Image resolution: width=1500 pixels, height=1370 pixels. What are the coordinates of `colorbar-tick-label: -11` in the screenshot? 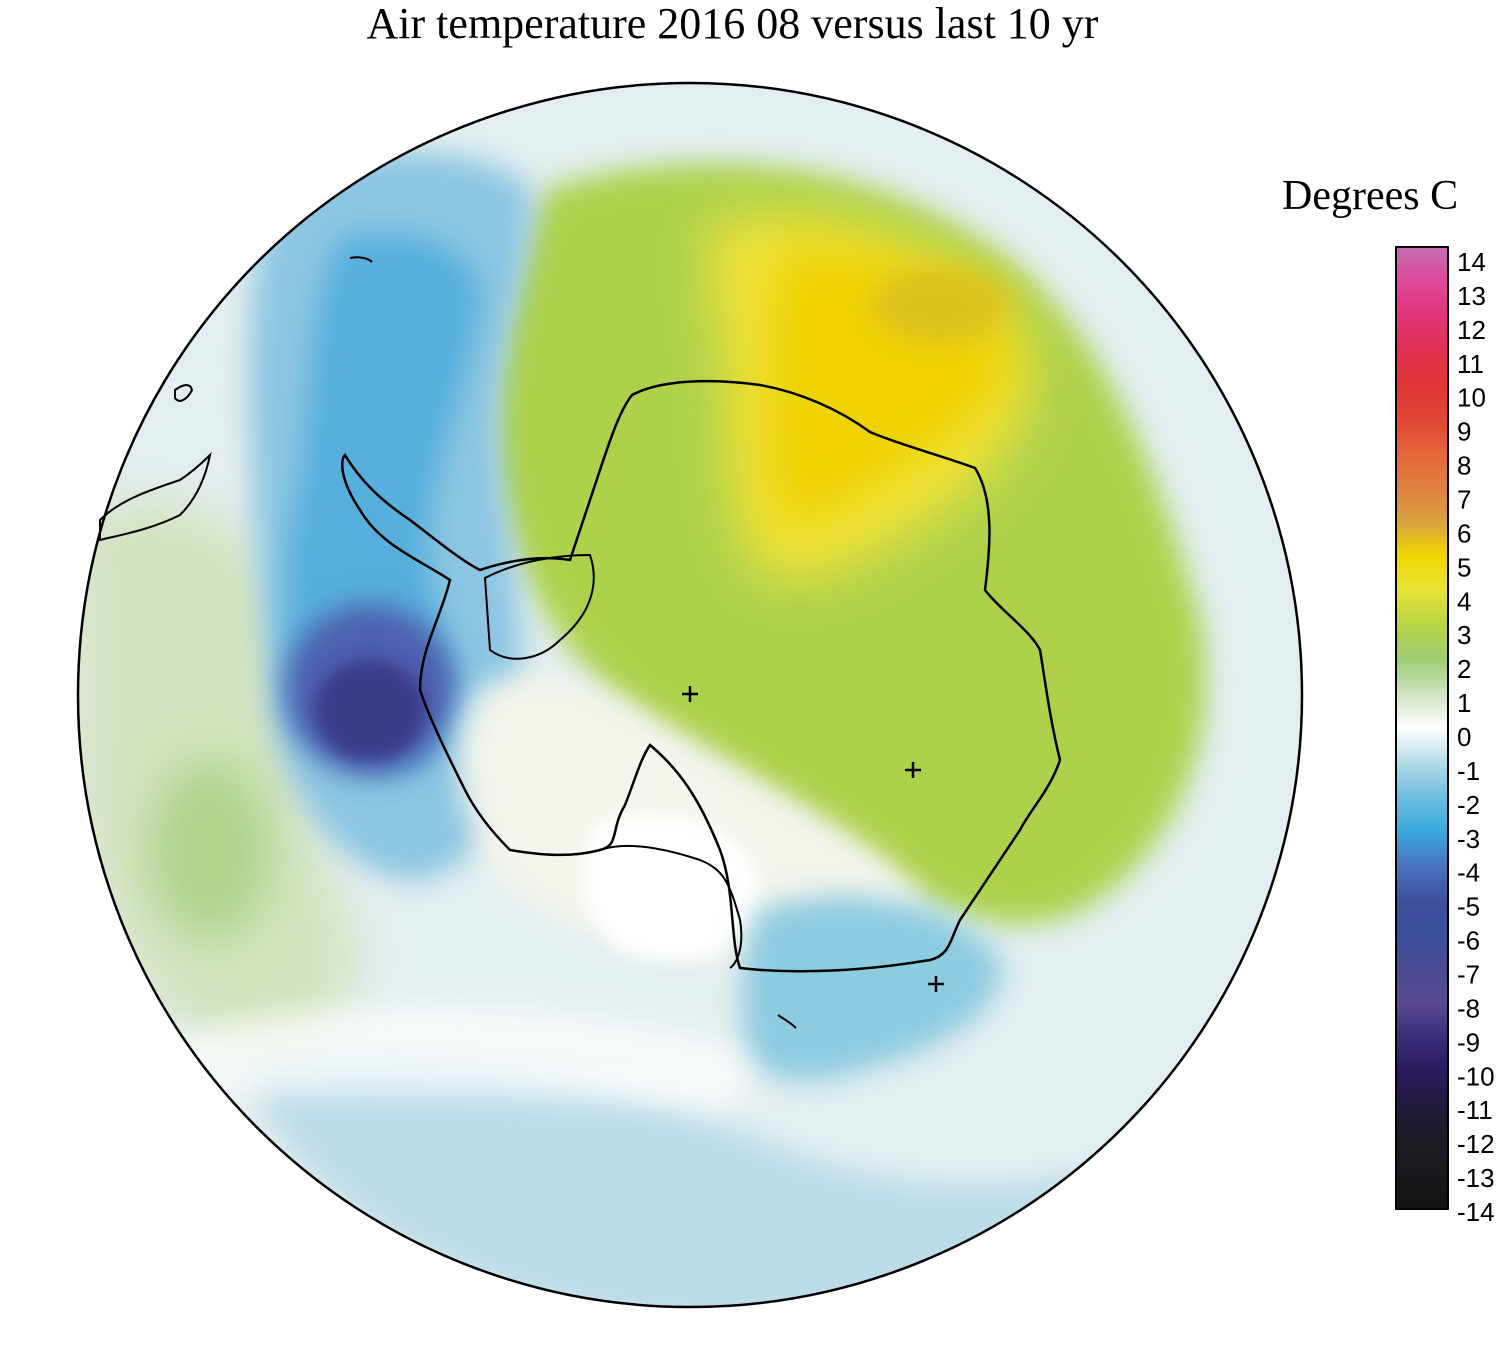 It's located at (1475, 1110).